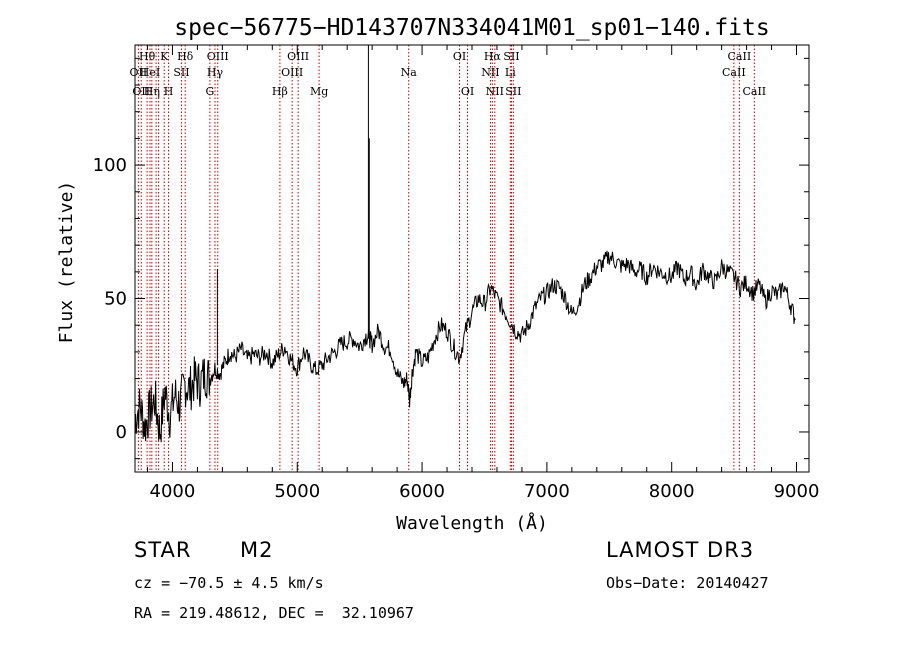 The height and width of the screenshot is (649, 900). What do you see at coordinates (467, 91) in the screenshot?
I see `line-label-20: OI` at bounding box center [467, 91].